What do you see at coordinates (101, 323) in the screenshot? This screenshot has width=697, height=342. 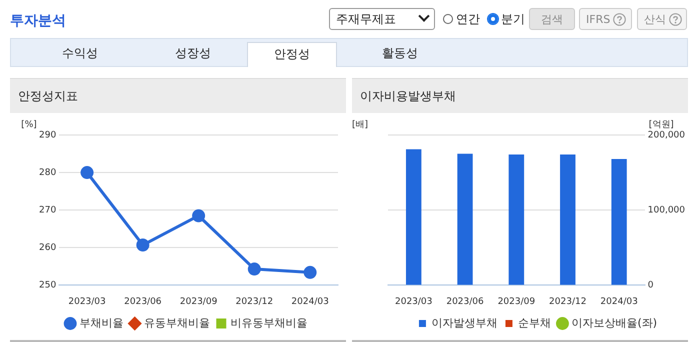 I see `legend-label: 부채비율` at bounding box center [101, 323].